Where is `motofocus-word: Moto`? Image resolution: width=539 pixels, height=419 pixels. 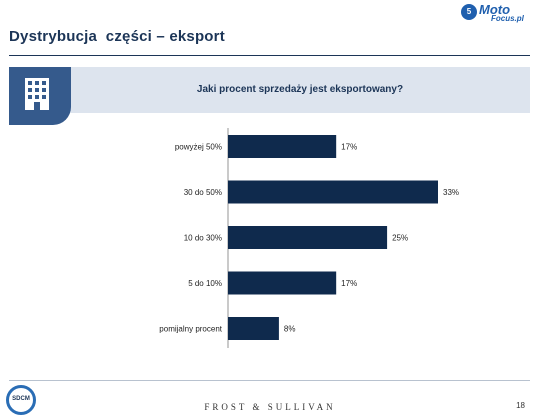 motofocus-word: Moto is located at coordinates (495, 9).